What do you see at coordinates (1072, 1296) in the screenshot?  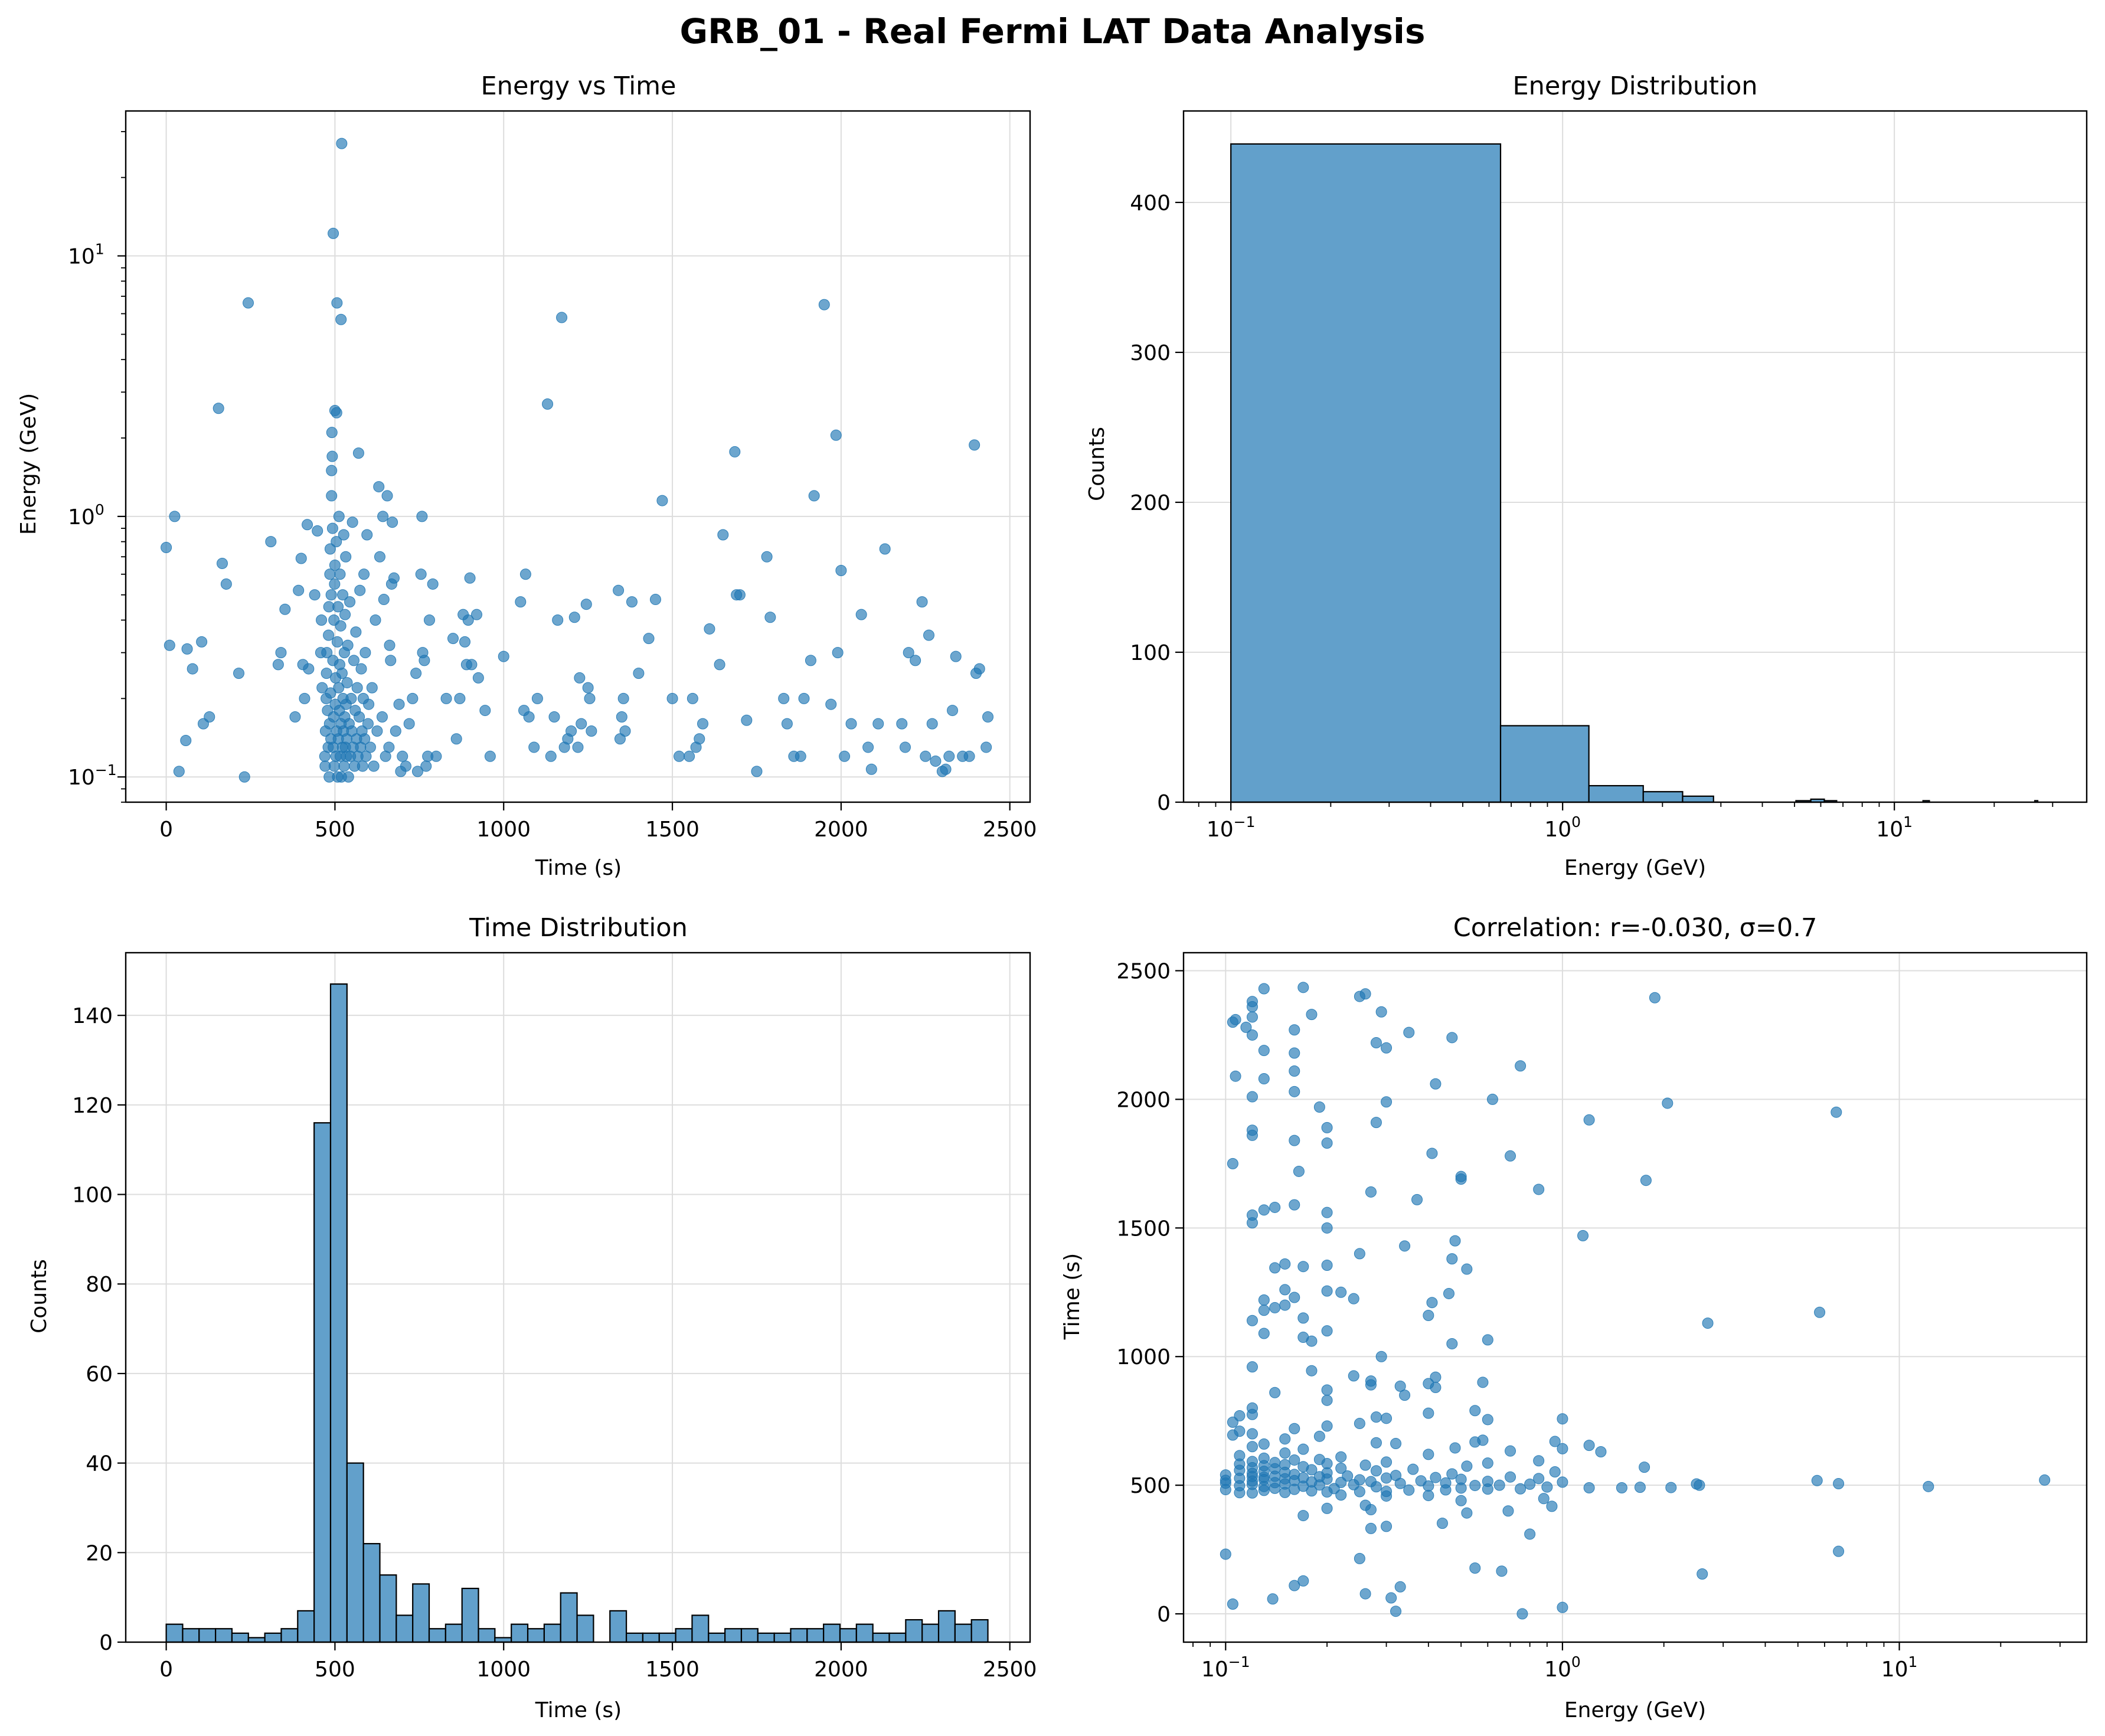 I see `y-axis-label: Time (s)` at bounding box center [1072, 1296].